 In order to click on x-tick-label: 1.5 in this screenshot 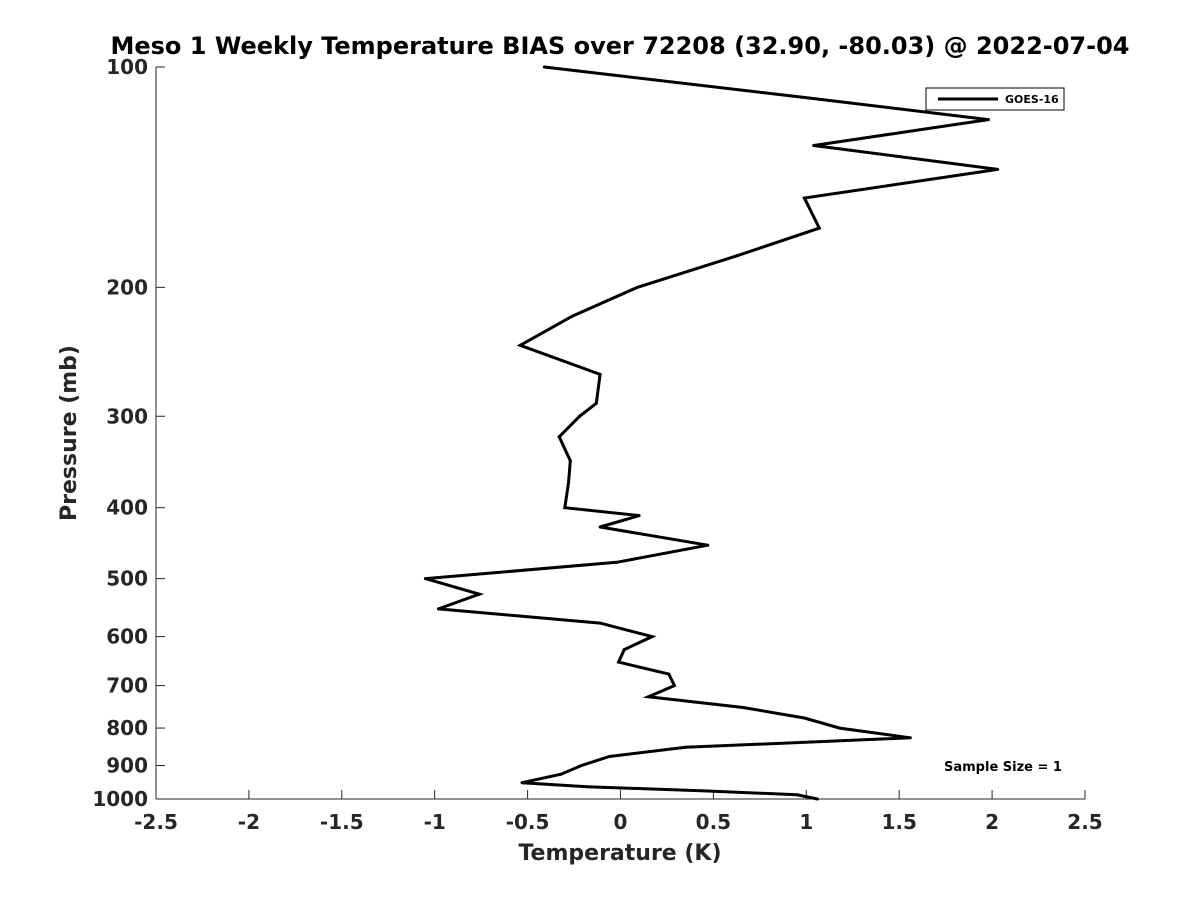, I will do `click(898, 822)`.